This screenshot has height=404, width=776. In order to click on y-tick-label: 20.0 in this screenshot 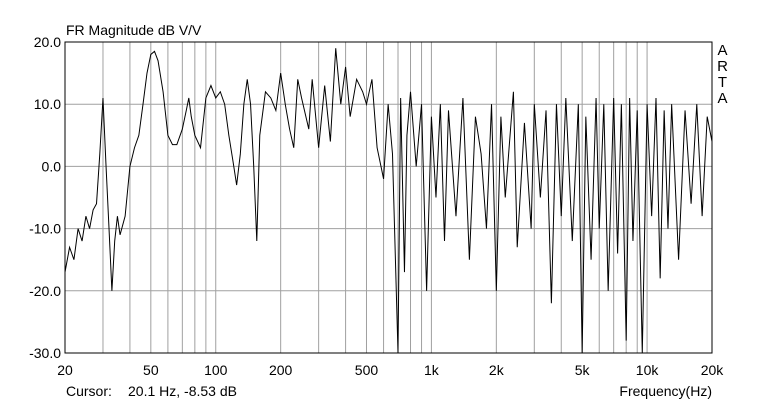, I will do `click(47, 42)`.